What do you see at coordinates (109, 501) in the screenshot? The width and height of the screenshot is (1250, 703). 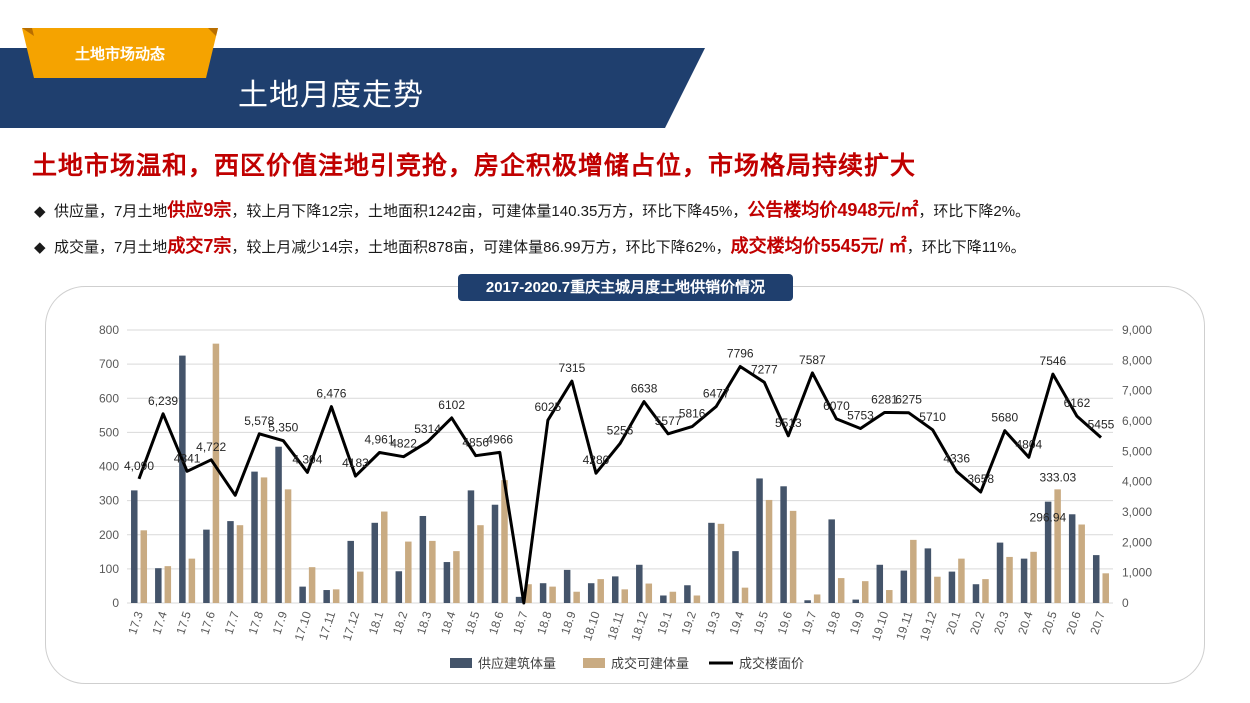 I see `left-axis-tick-label: 300` at bounding box center [109, 501].